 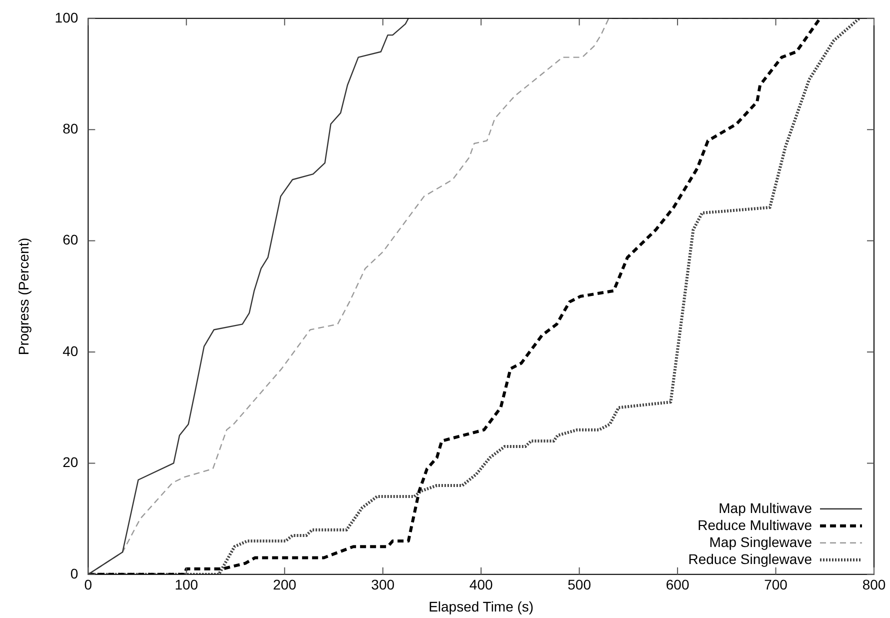 I want to click on x-tick-label: 600, so click(x=678, y=584).